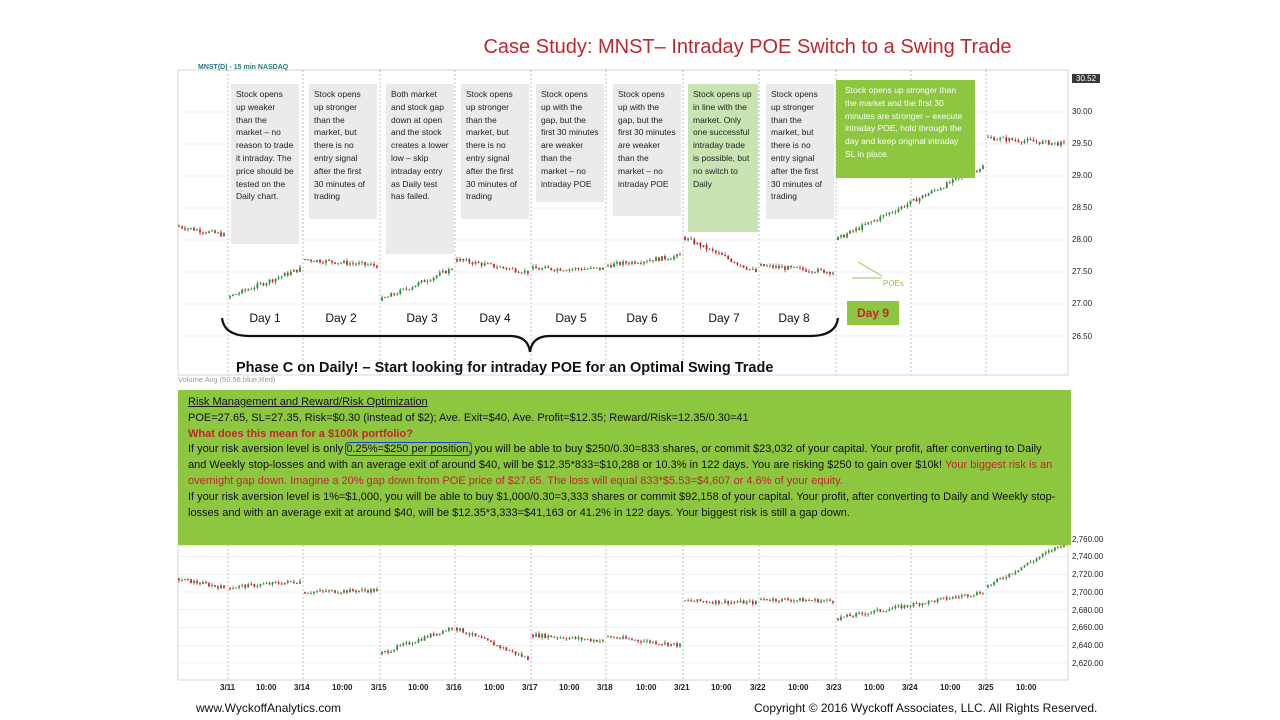 This screenshot has width=1280, height=720. Describe the element at coordinates (228, 687) in the screenshot. I see `x-tick-label: 3/11` at that location.